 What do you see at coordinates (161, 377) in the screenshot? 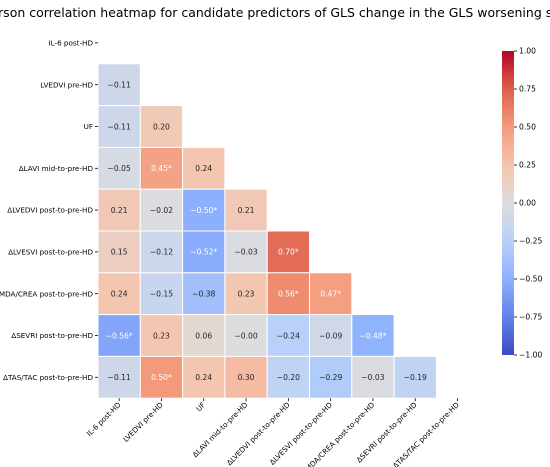
I see `cell-value-label: 0.50*` at bounding box center [161, 377].